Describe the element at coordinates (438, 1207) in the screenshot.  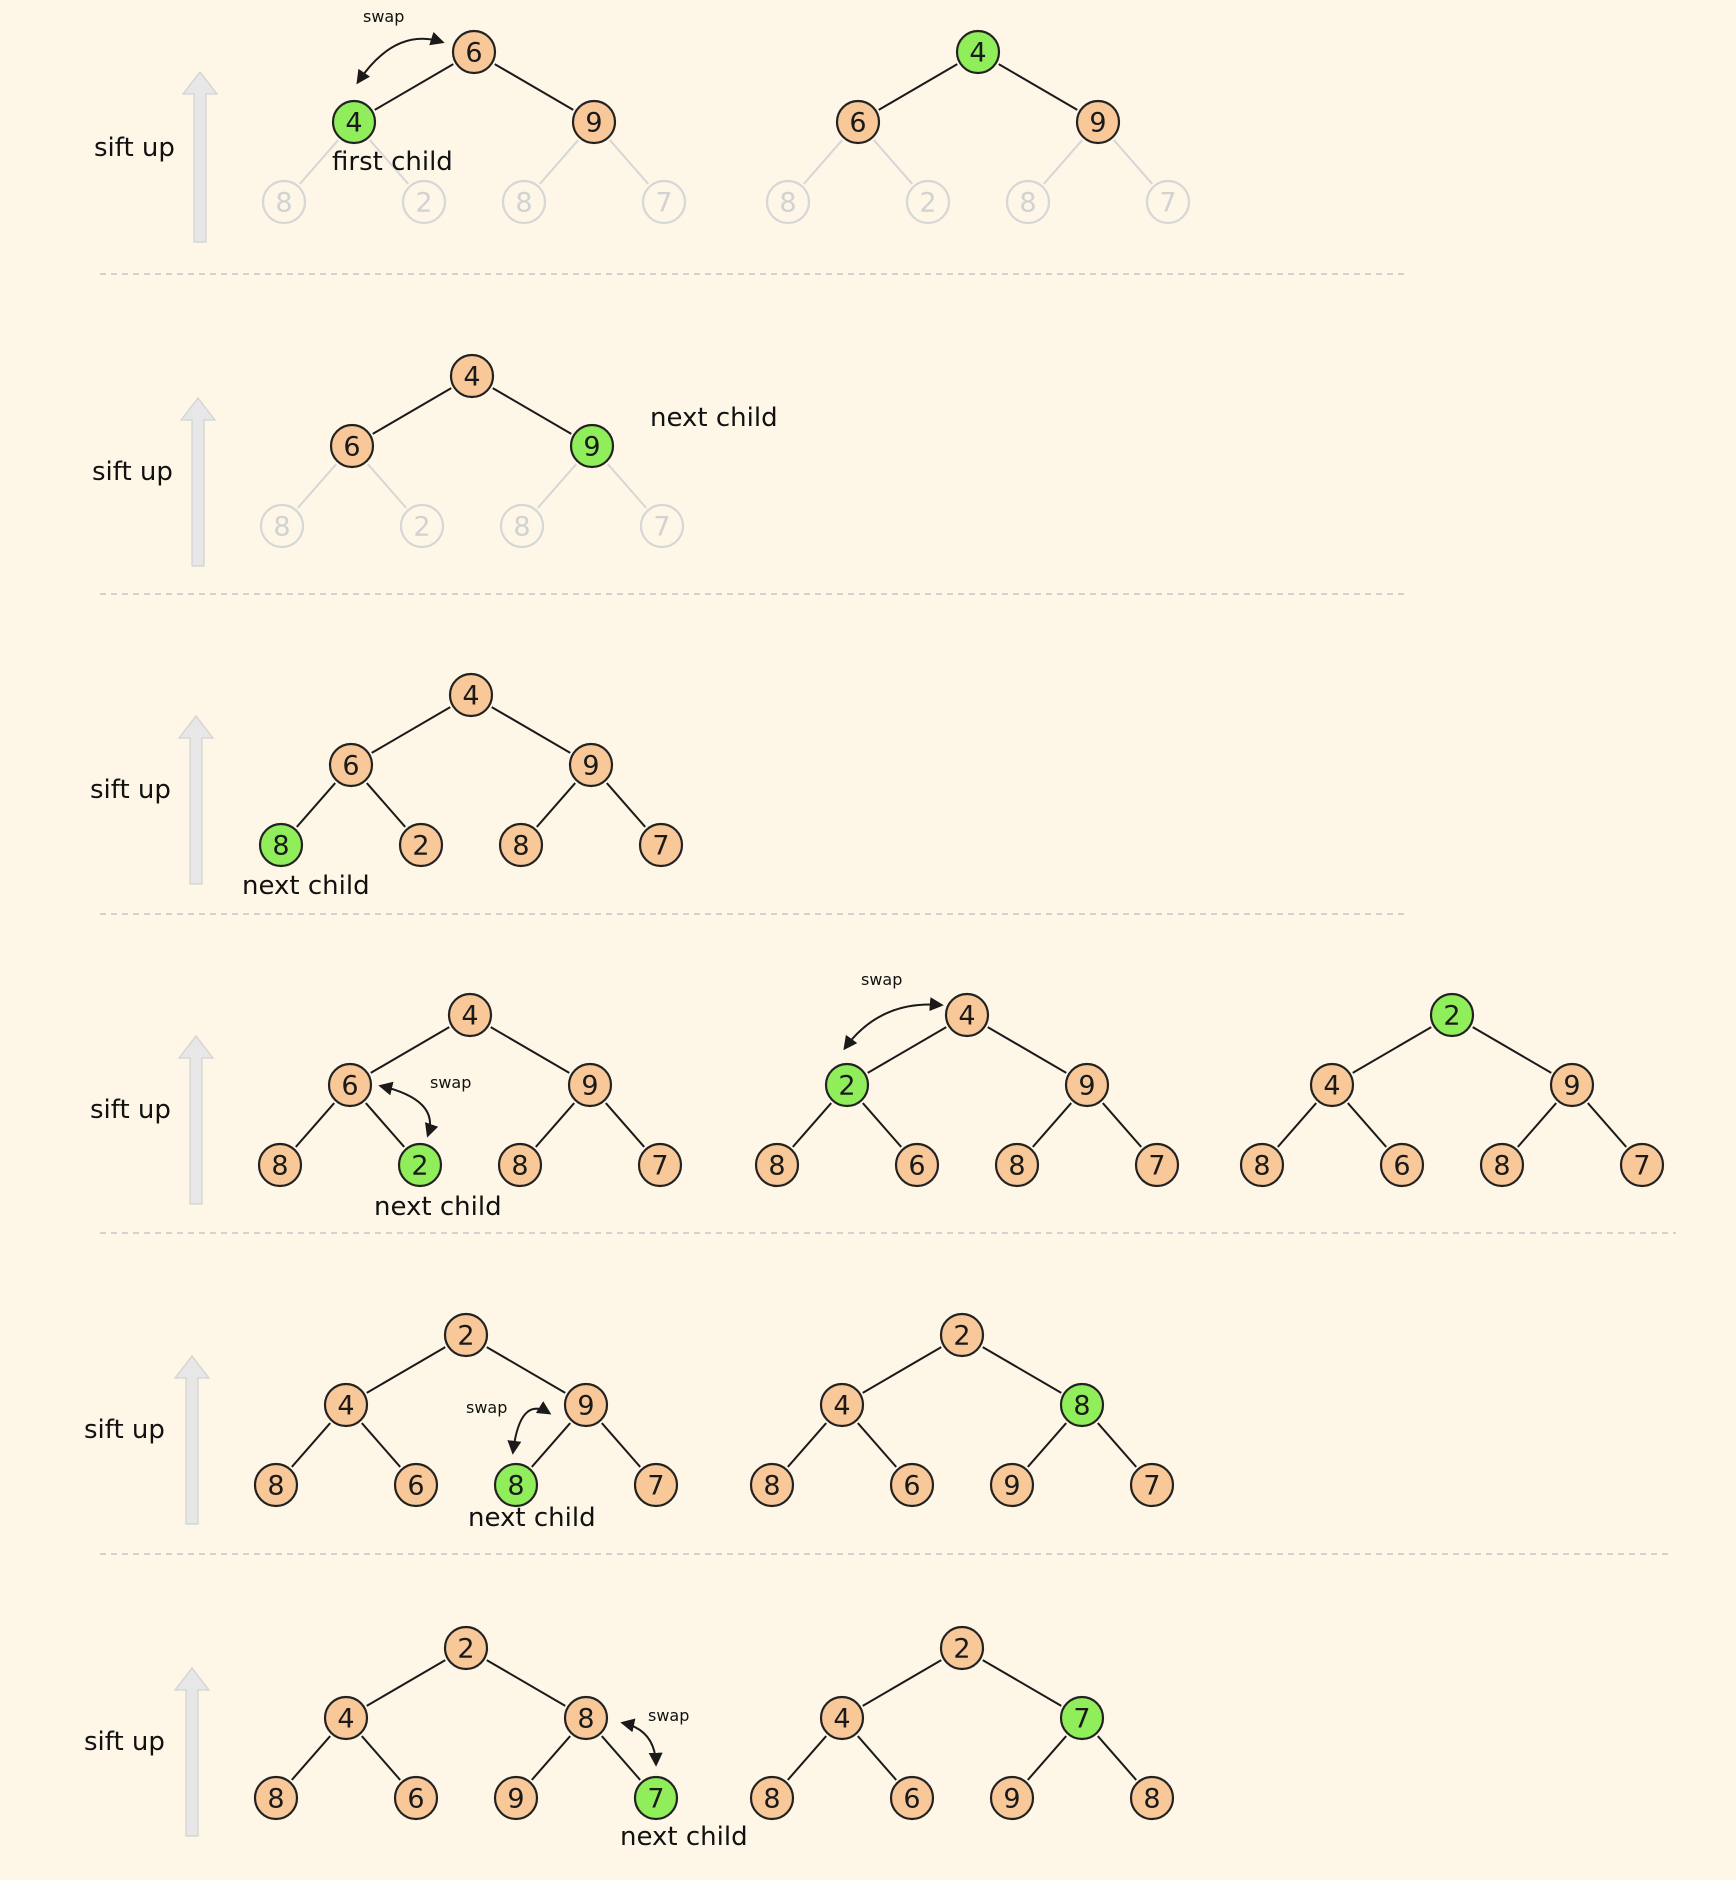
I see `child-caption: next child` at that location.